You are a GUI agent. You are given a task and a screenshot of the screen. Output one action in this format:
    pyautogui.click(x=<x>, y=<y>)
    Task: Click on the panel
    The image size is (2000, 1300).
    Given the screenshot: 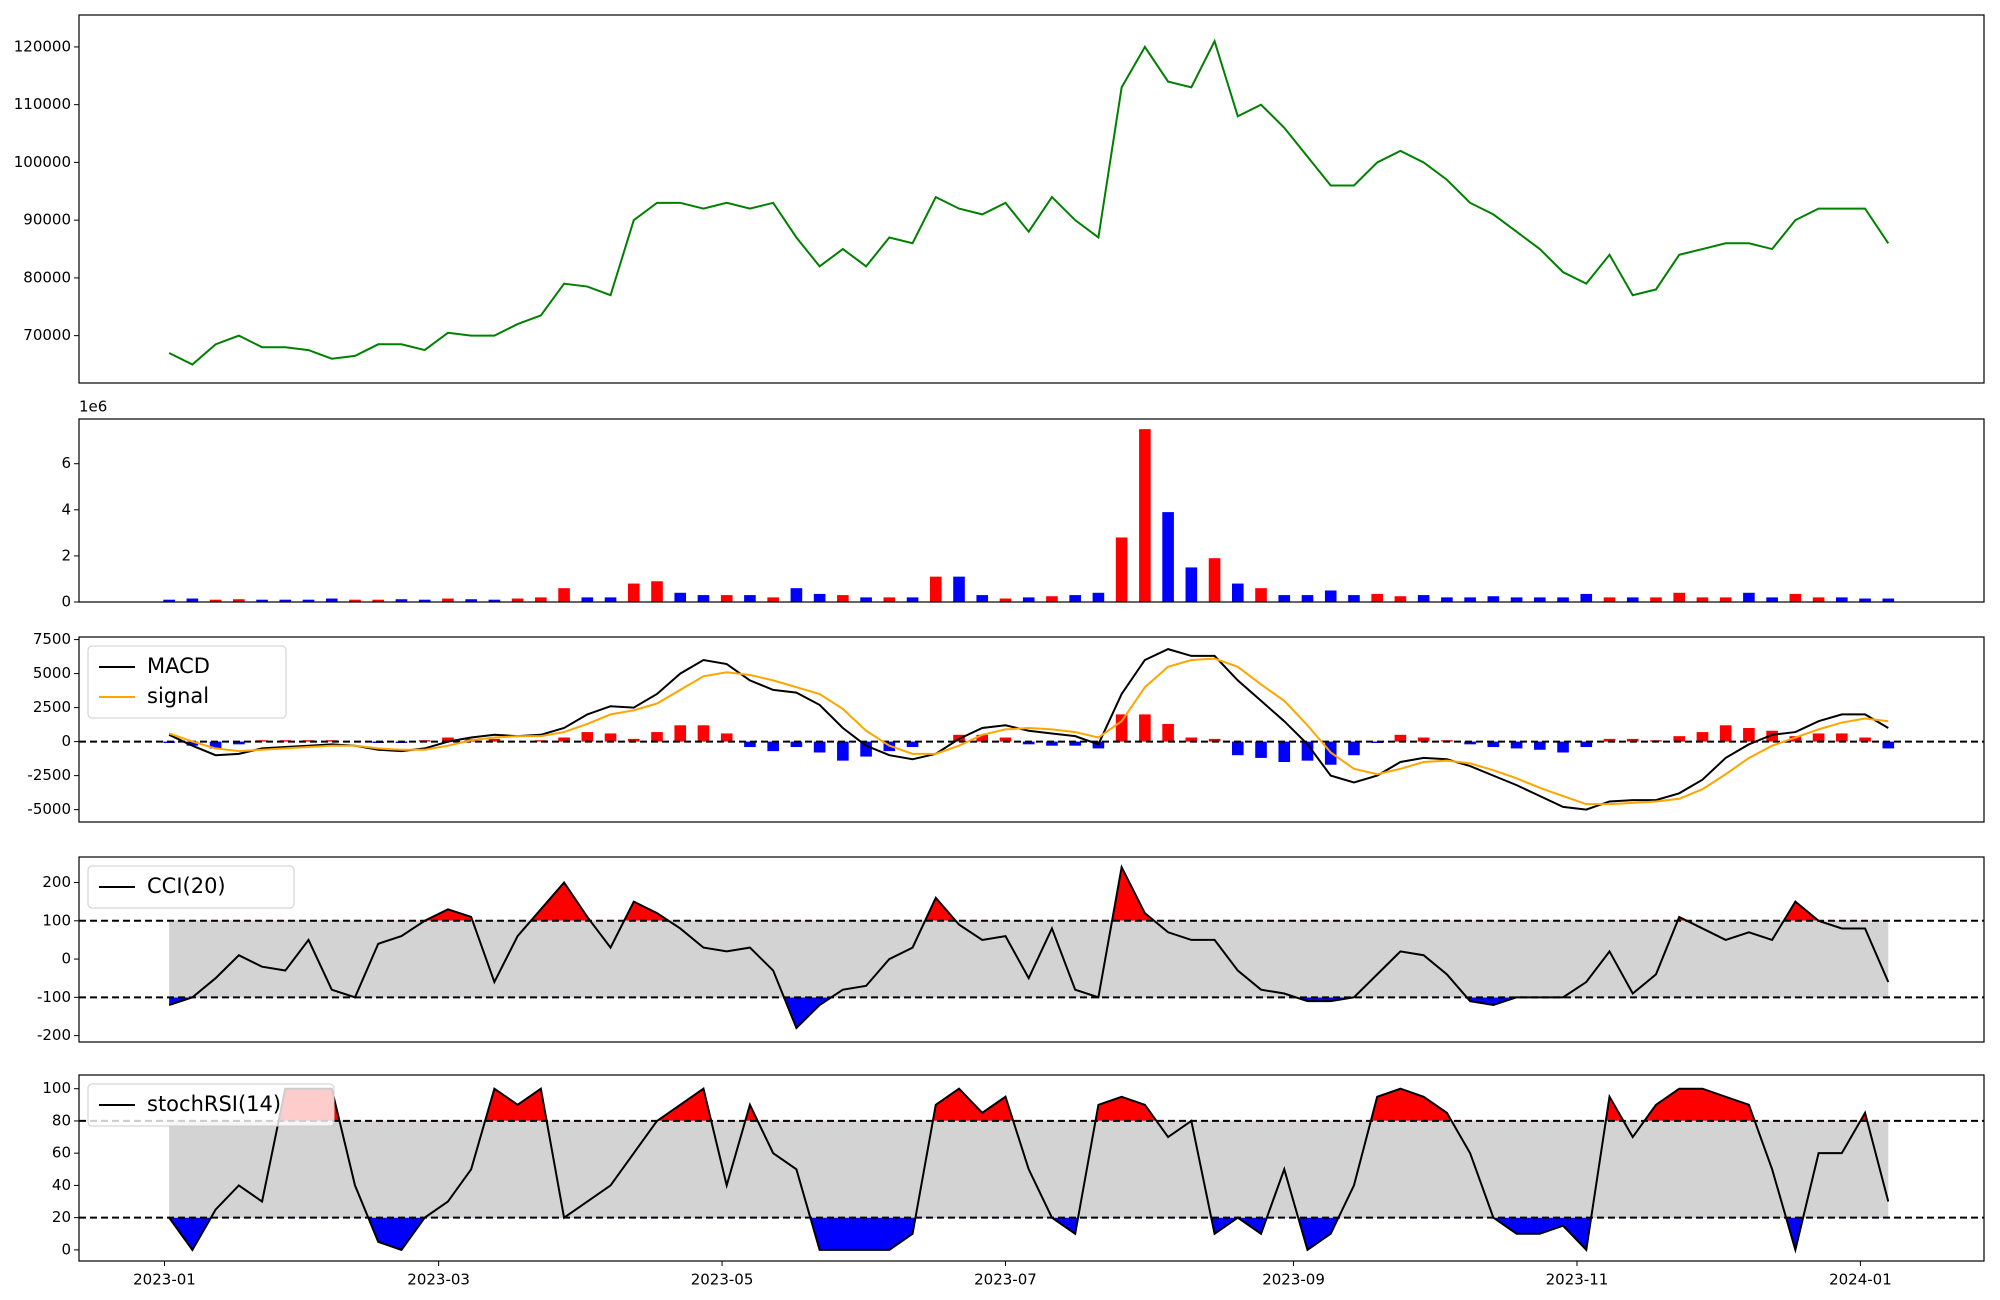 What is the action you would take?
    pyautogui.click(x=1031, y=947)
    